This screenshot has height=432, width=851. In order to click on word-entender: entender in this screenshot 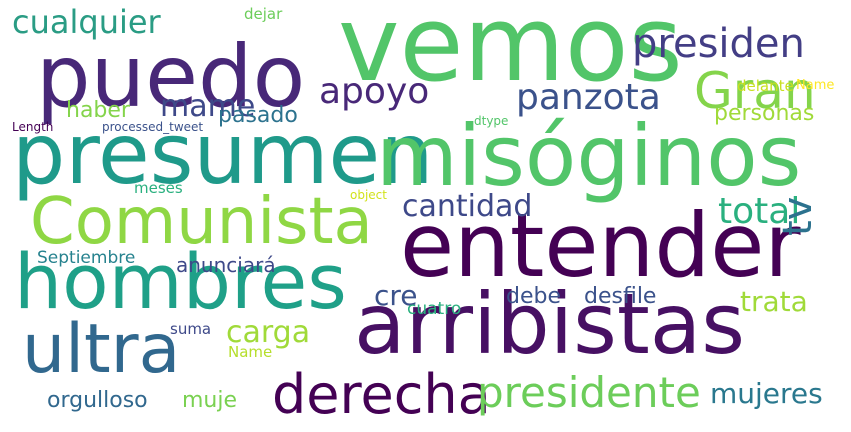, I will do `click(600, 245)`.